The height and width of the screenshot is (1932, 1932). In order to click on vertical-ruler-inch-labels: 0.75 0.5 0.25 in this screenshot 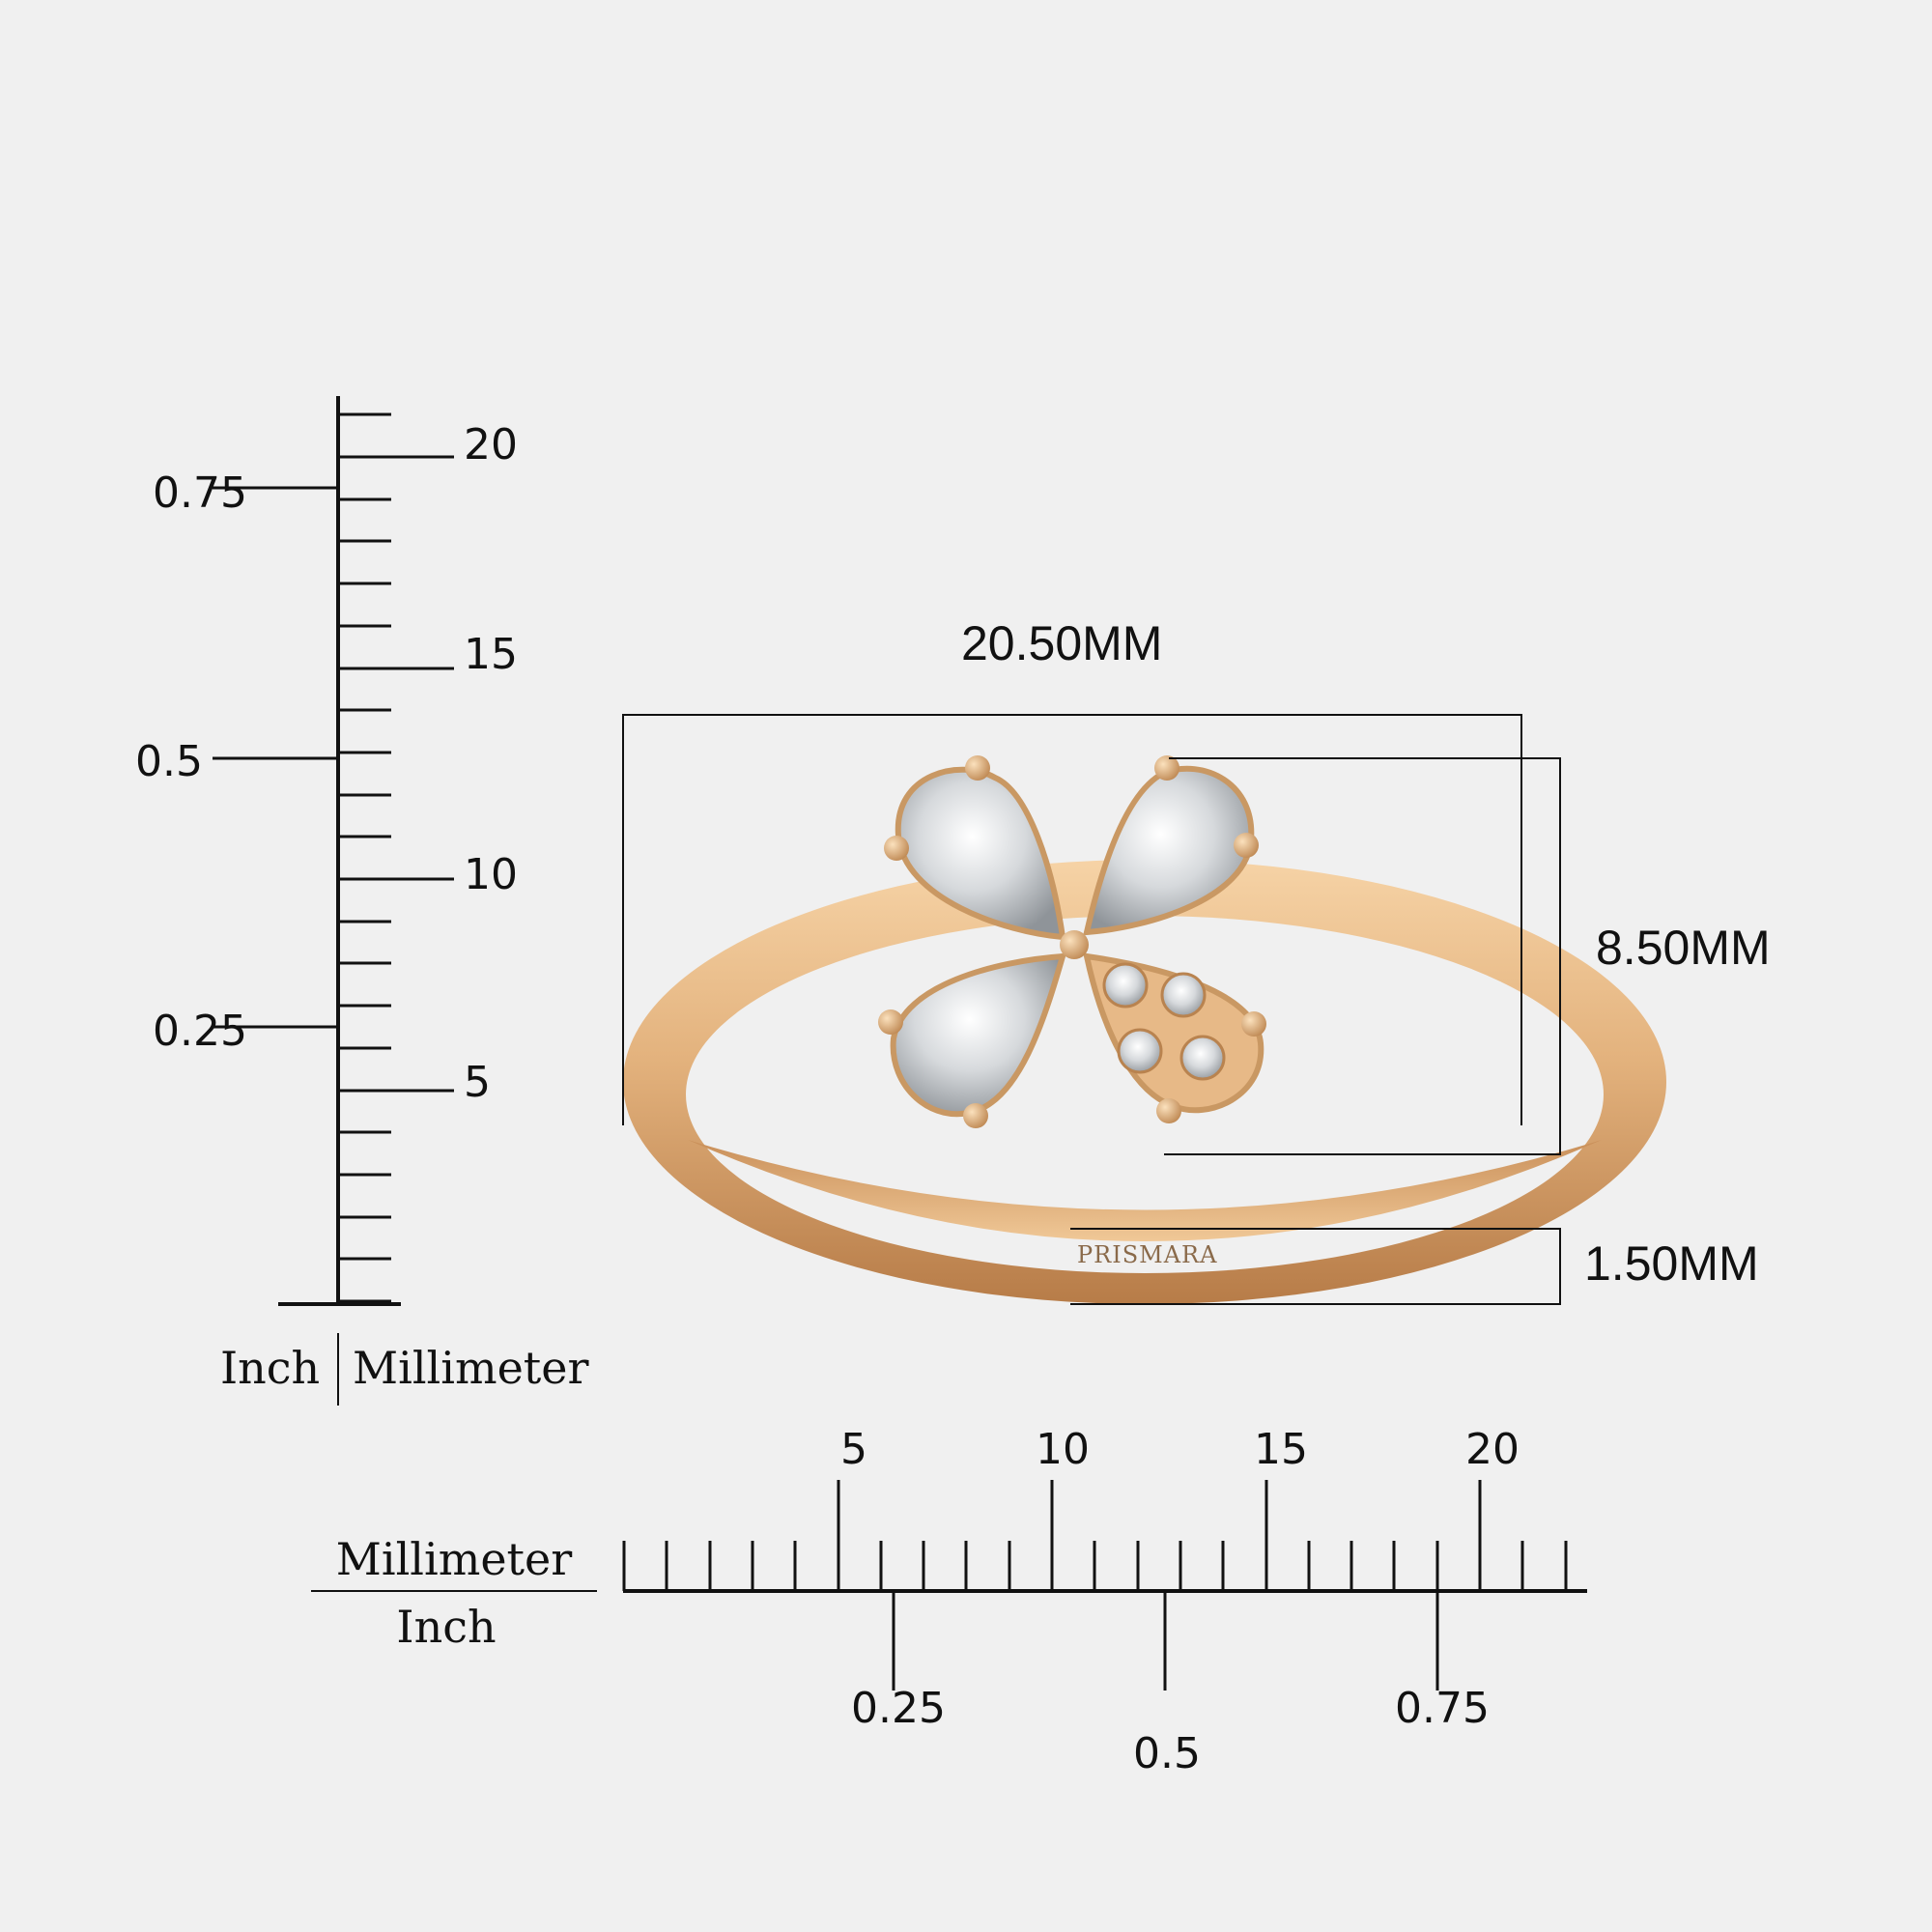, I will do `click(191, 762)`.